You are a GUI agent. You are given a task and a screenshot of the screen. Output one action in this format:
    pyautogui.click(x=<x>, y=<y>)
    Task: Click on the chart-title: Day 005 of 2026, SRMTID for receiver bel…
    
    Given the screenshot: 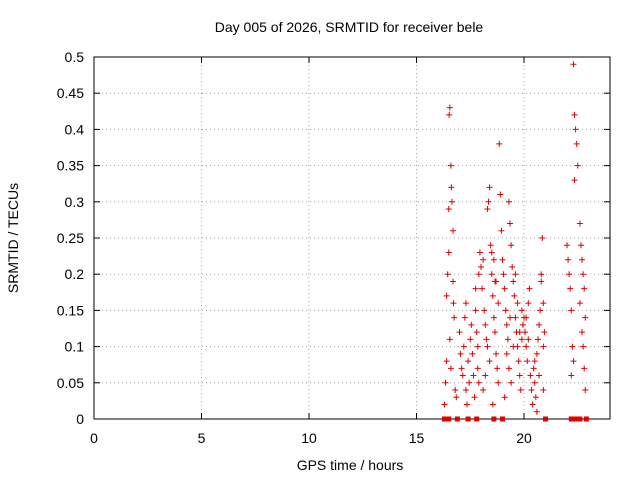 What is the action you would take?
    pyautogui.click(x=349, y=27)
    